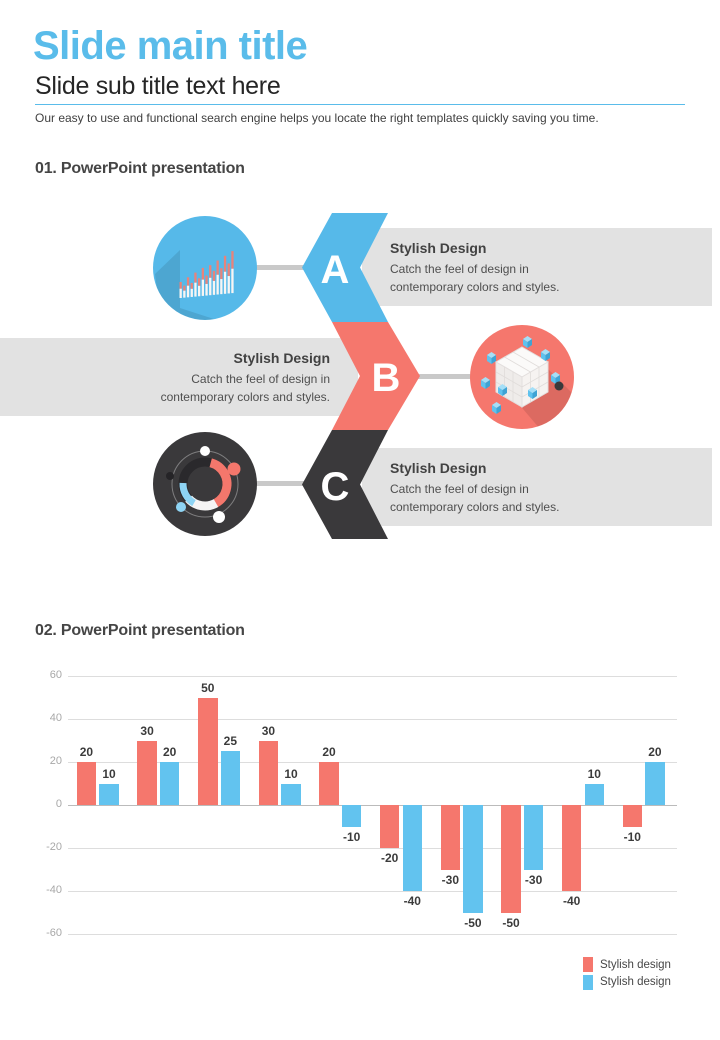 Image resolution: width=720 pixels, height=1040 pixels. What do you see at coordinates (438, 248) in the screenshot?
I see `item-a-title: Stylish Design` at bounding box center [438, 248].